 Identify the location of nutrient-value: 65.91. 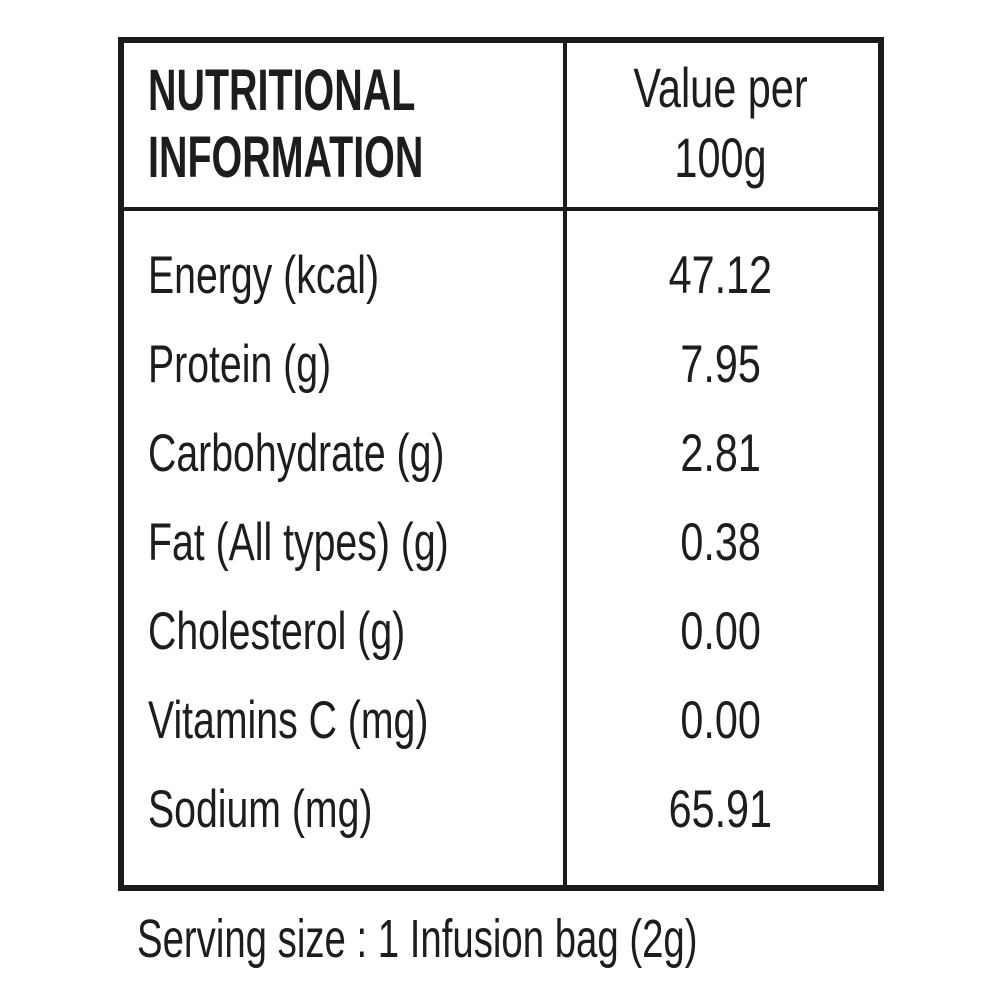
(720, 809).